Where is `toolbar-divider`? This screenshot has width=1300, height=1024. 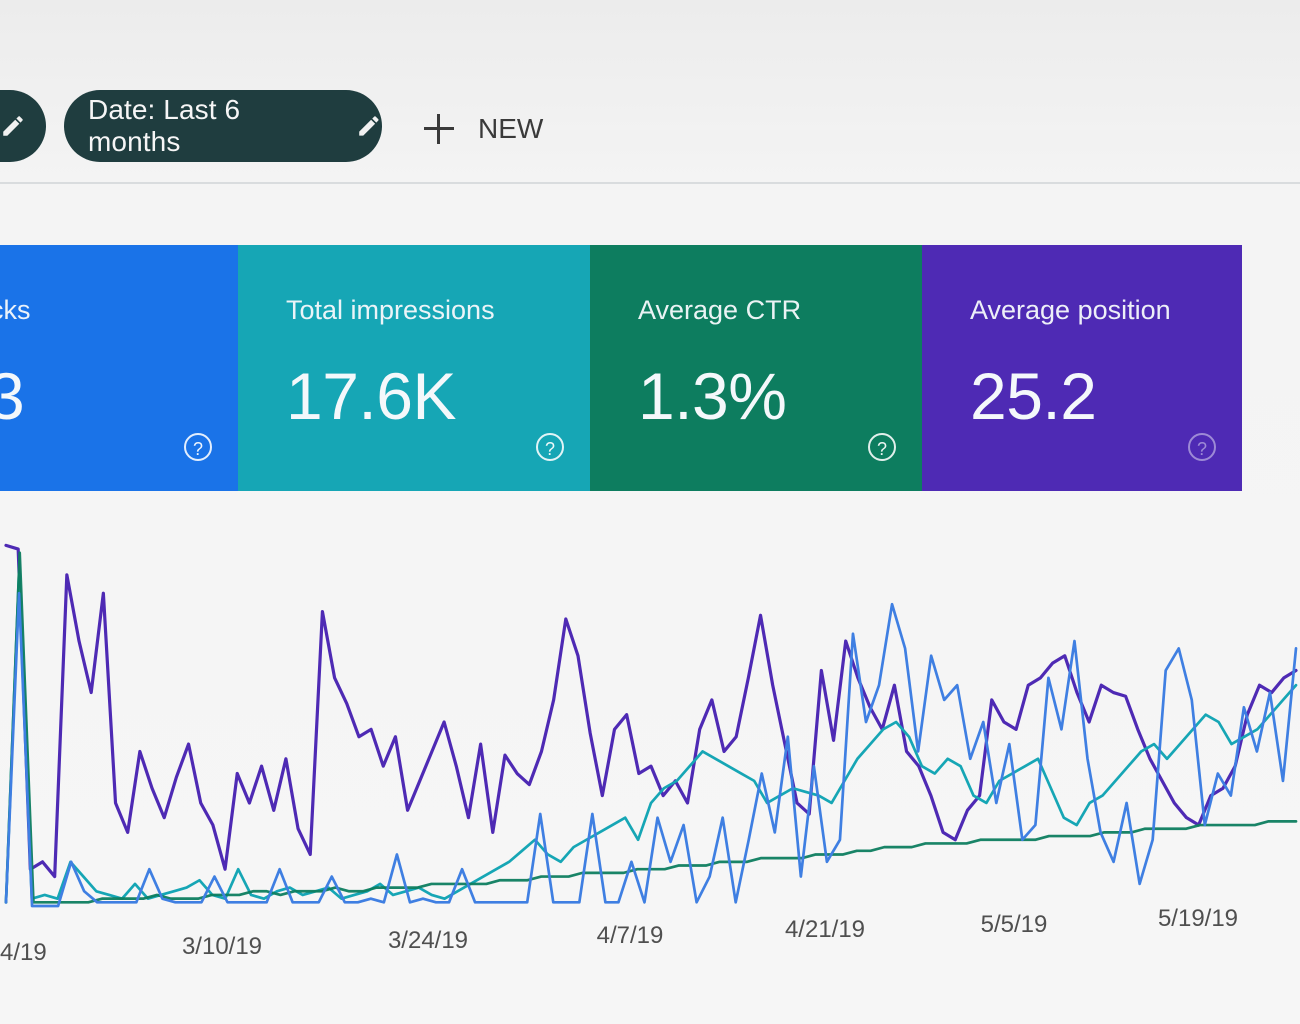 toolbar-divider is located at coordinates (650, 183).